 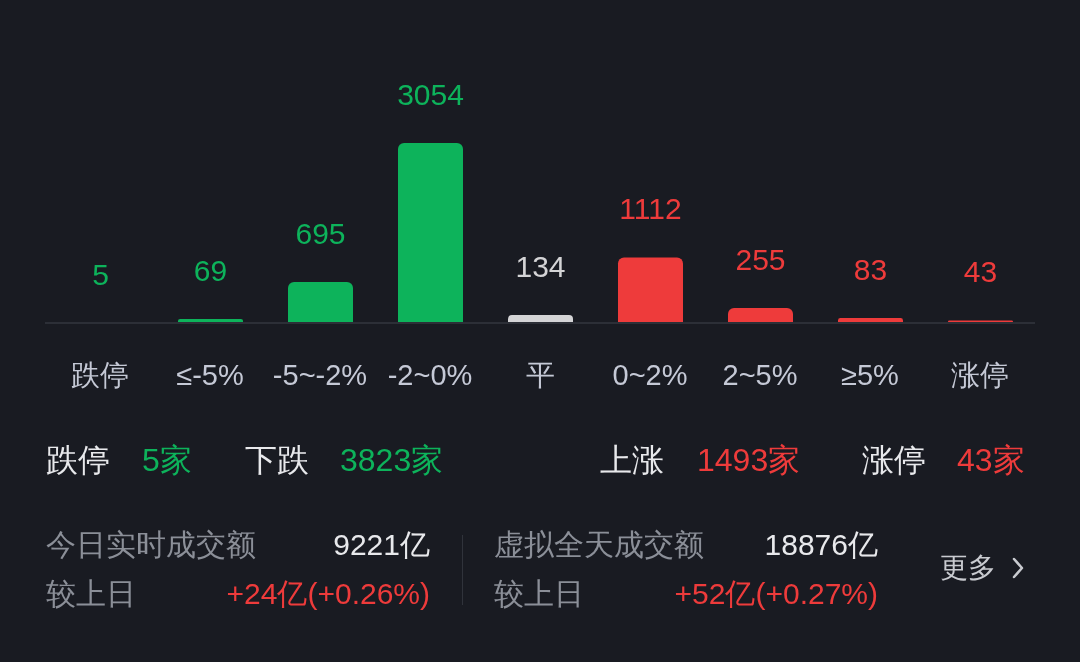 I want to click on data-label: 3054, so click(x=430, y=94).